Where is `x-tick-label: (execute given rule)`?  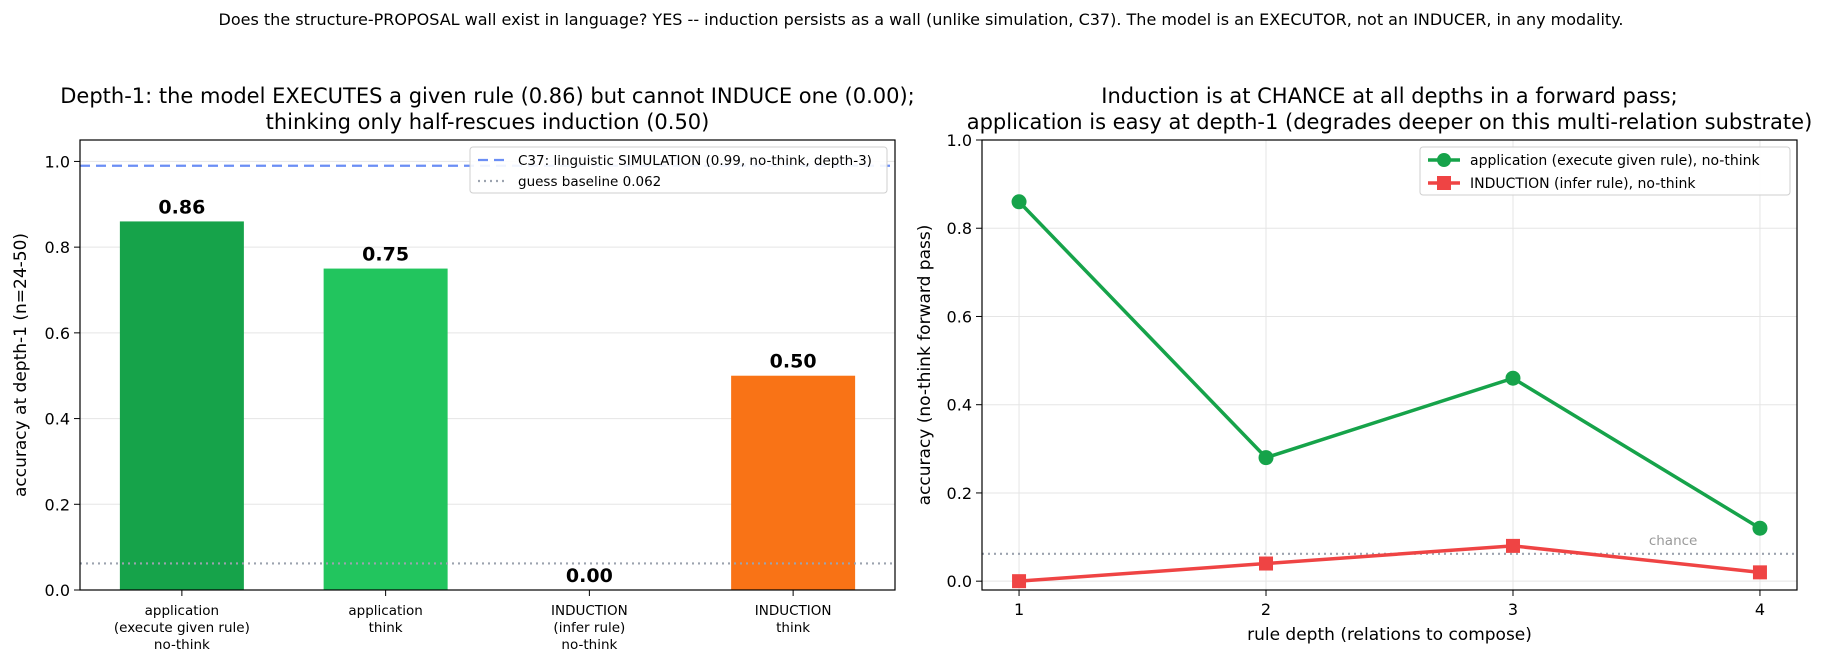 x-tick-label: (execute given rule) is located at coordinates (182, 628).